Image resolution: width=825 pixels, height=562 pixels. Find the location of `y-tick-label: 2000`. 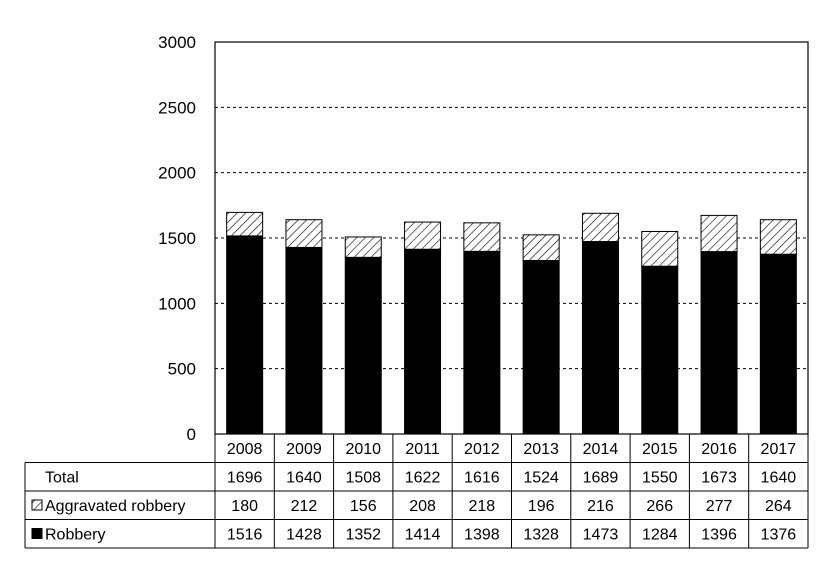

y-tick-label: 2000 is located at coordinates (177, 173).